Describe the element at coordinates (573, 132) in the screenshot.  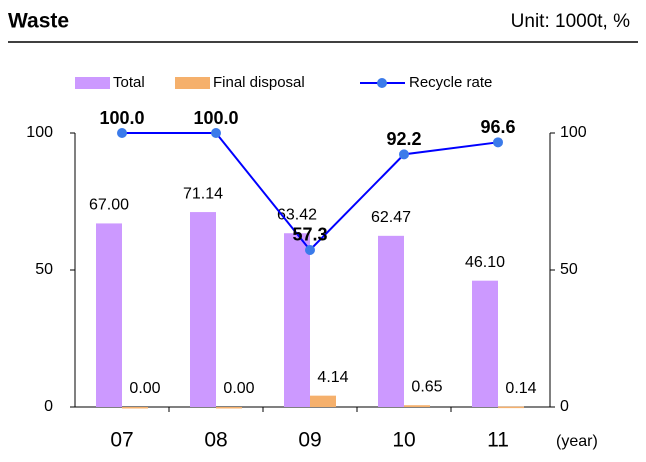
I see `y2-tick-label: 100` at that location.